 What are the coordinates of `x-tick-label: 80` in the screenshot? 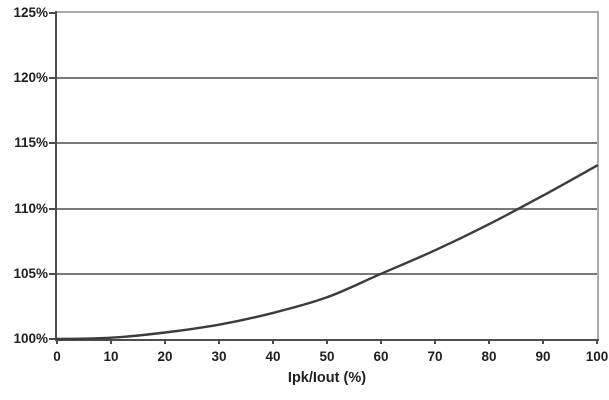 It's located at (489, 356).